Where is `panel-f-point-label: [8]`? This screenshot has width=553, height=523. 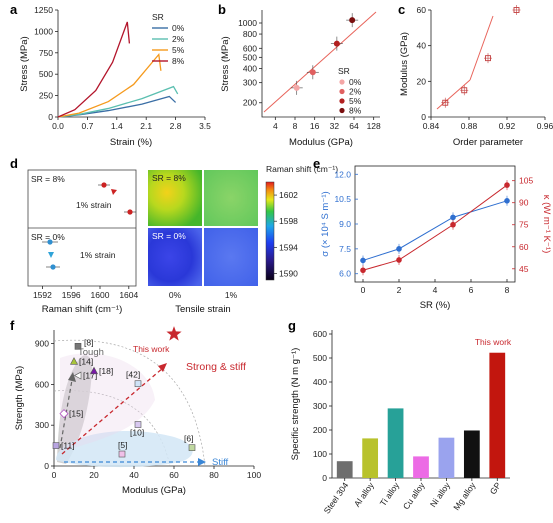
panel-f-point-label: [8] is located at coordinates (88, 342).